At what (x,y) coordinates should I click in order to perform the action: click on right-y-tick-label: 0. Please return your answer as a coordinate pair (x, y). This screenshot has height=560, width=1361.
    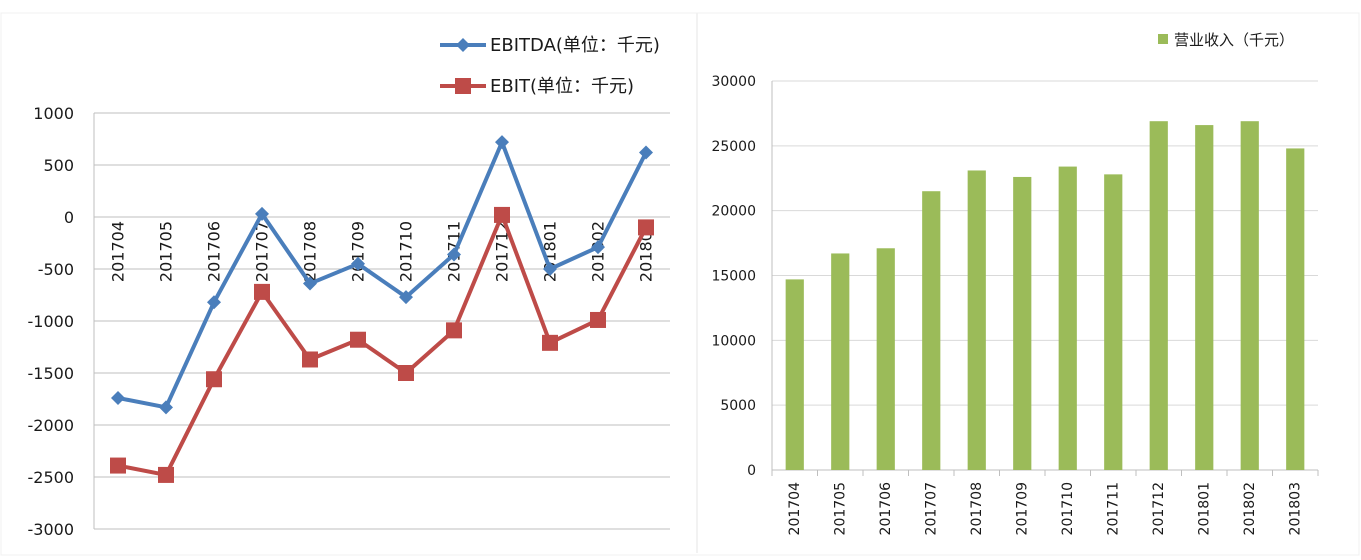
    Looking at the image, I should click on (751, 471).